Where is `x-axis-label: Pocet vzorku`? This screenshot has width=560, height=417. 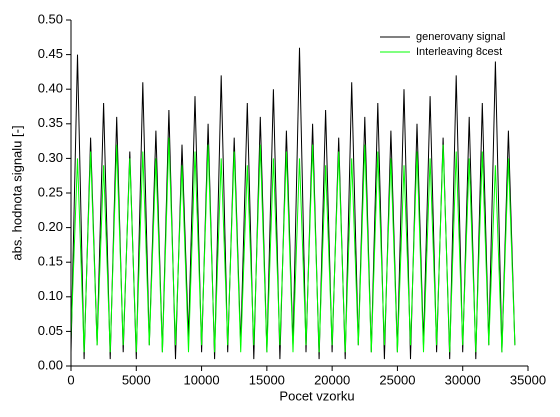 x-axis-label: Pocet vzorku is located at coordinates (316, 395).